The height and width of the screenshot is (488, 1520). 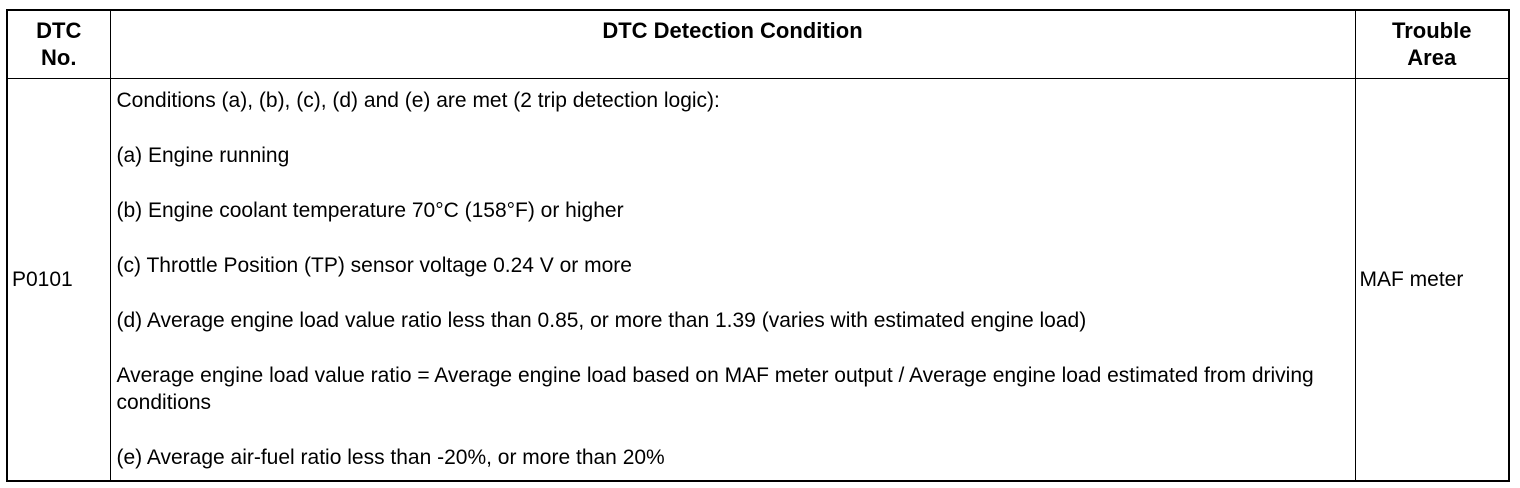 What do you see at coordinates (59, 58) in the screenshot?
I see `header-dtc-no-line2: No.` at bounding box center [59, 58].